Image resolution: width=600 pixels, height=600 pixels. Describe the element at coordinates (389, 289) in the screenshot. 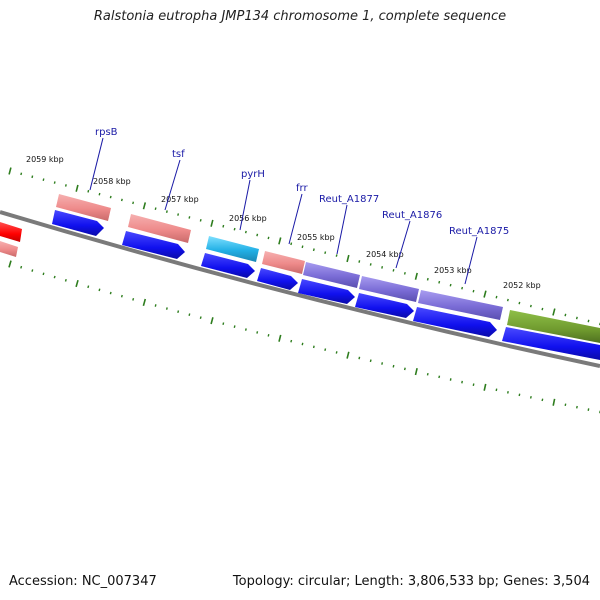

I see `gene-Reut_A1876-feature` at that location.